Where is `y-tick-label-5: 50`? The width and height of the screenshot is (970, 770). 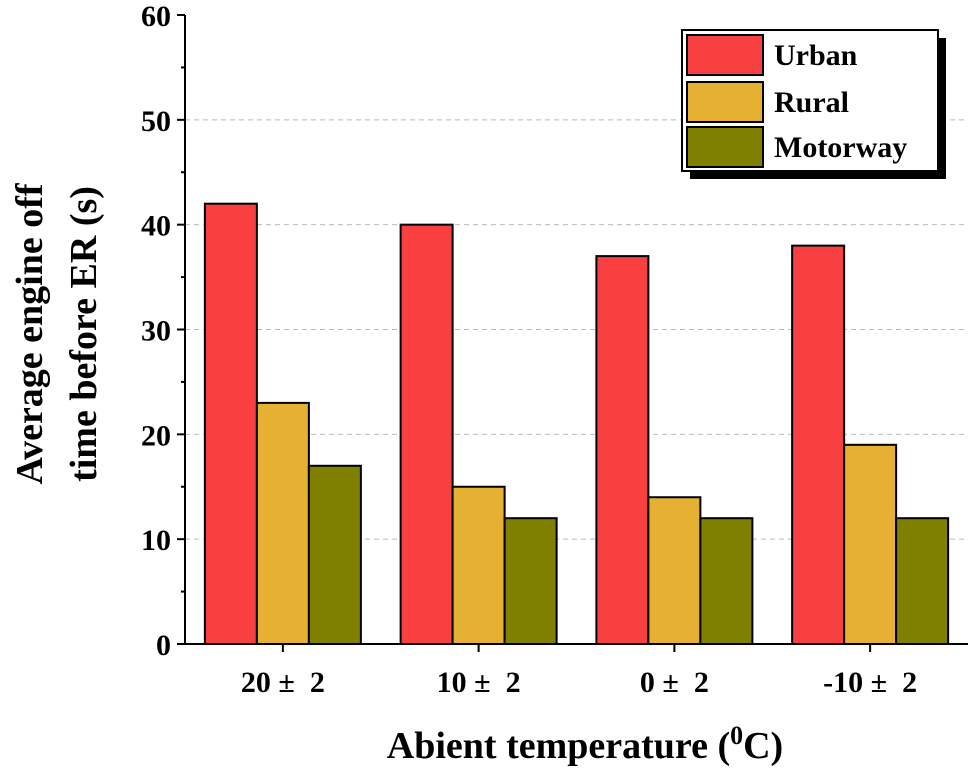 y-tick-label-5: 50 is located at coordinates (156, 121).